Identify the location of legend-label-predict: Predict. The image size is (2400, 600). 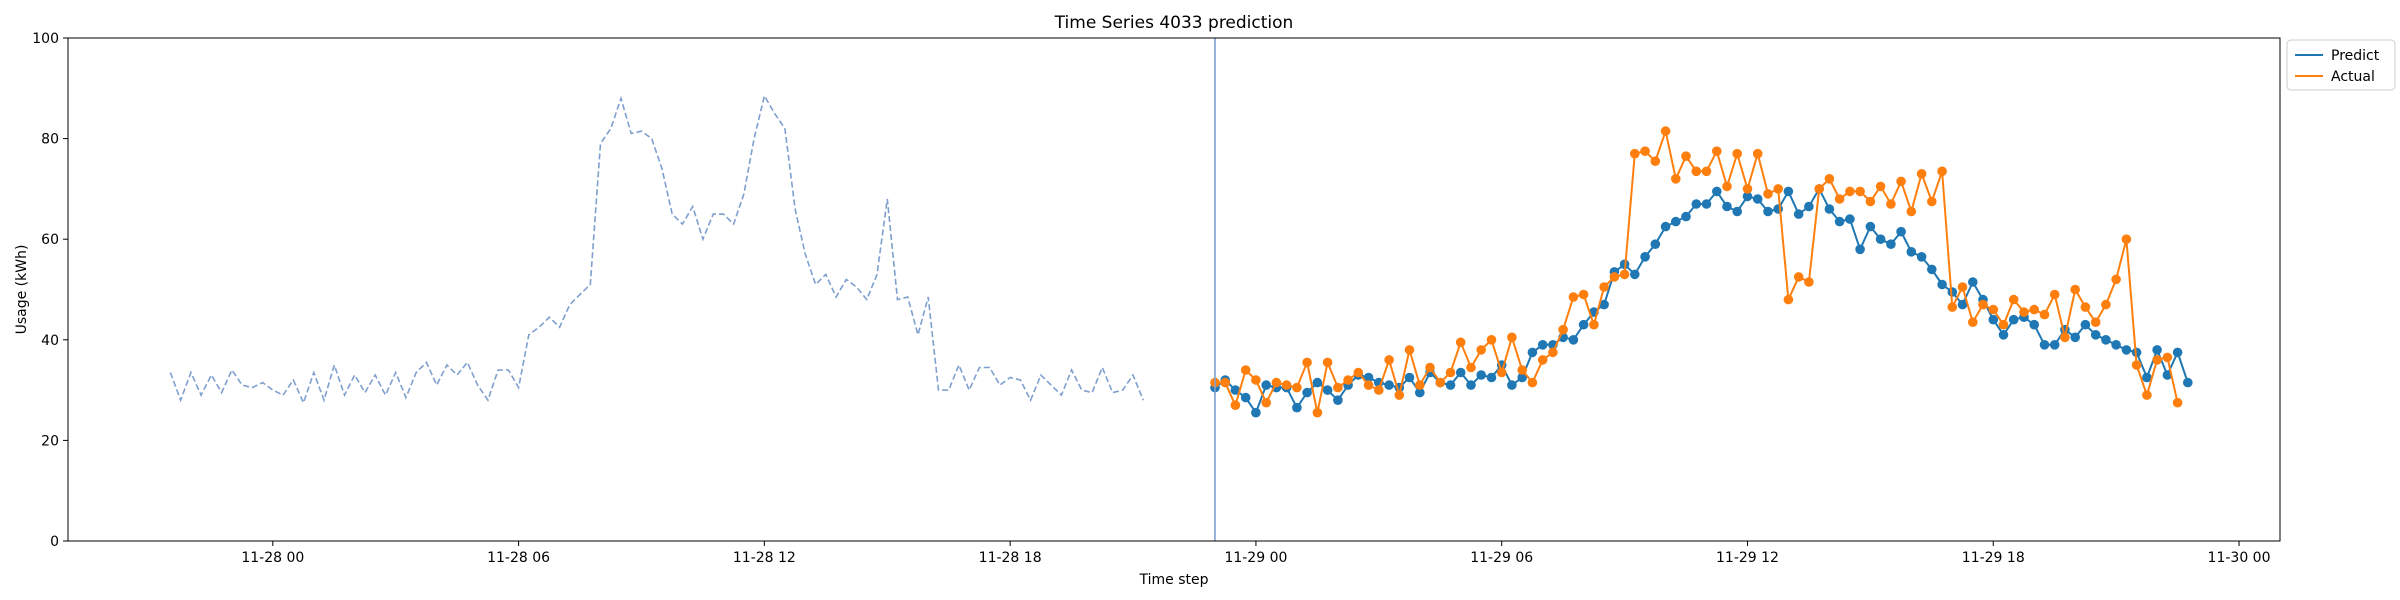
(2355, 56).